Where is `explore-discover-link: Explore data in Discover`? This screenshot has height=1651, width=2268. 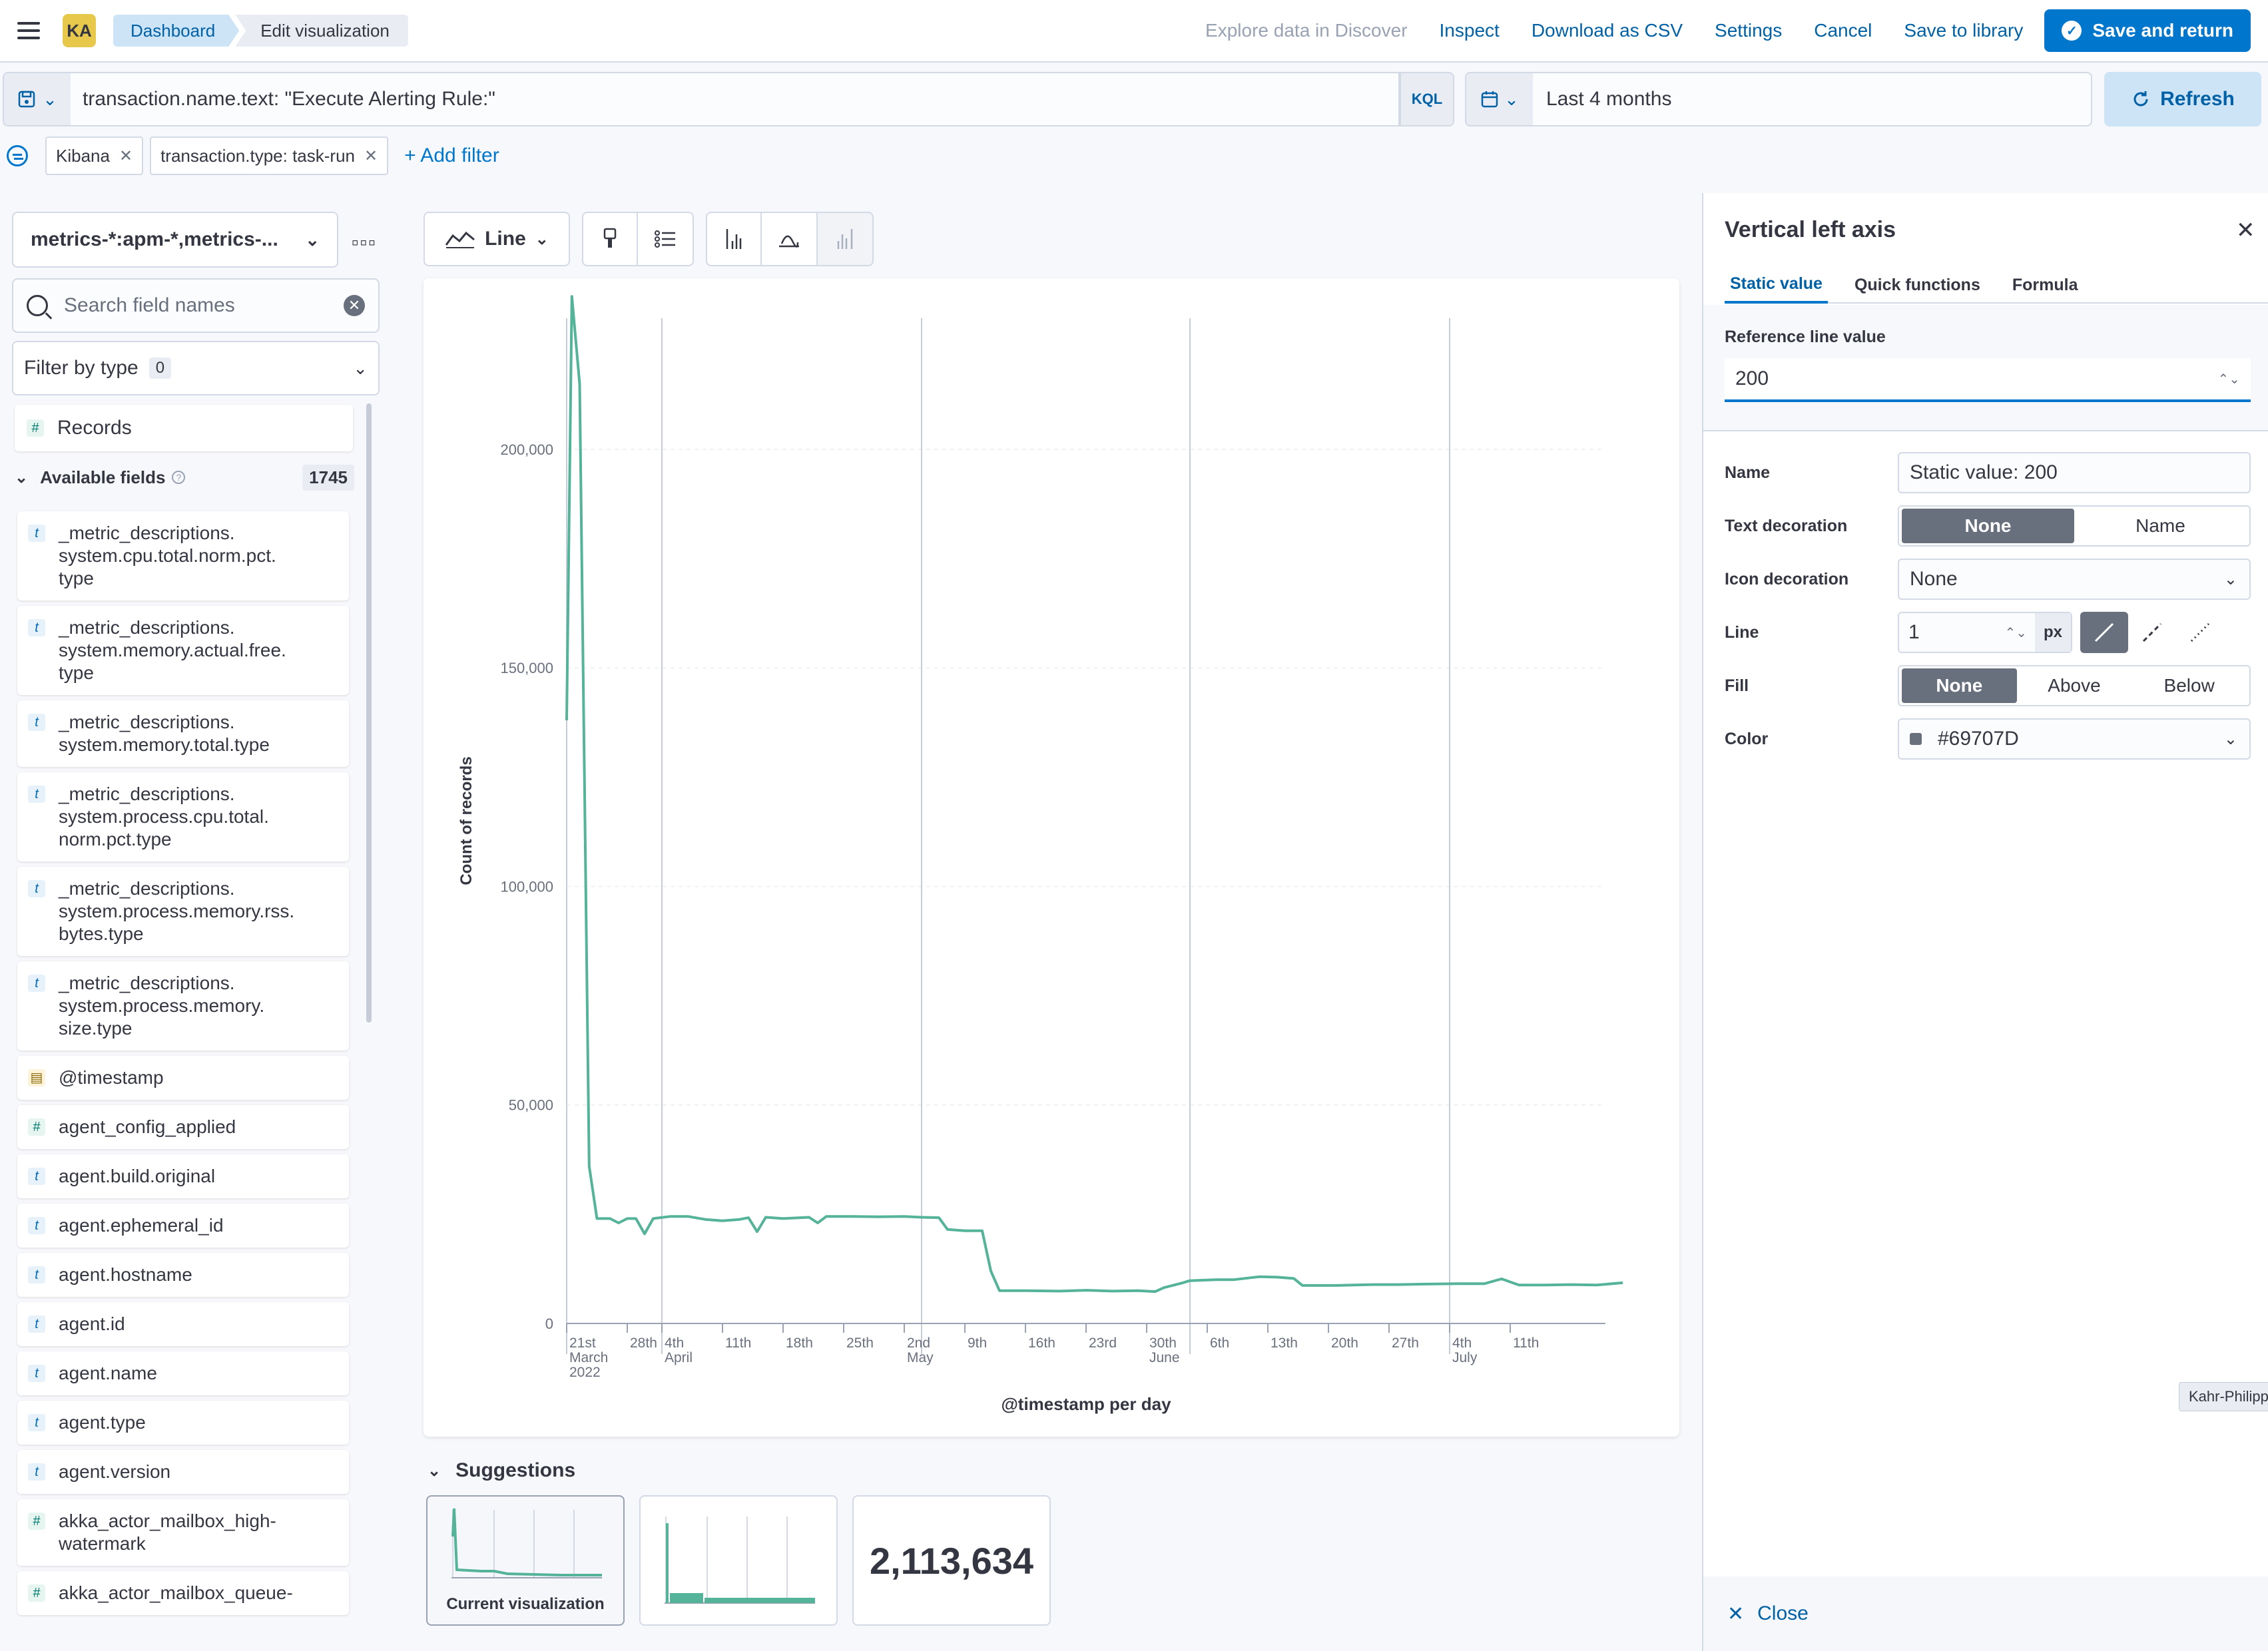
explore-discover-link: Explore data in Discover is located at coordinates (1306, 31).